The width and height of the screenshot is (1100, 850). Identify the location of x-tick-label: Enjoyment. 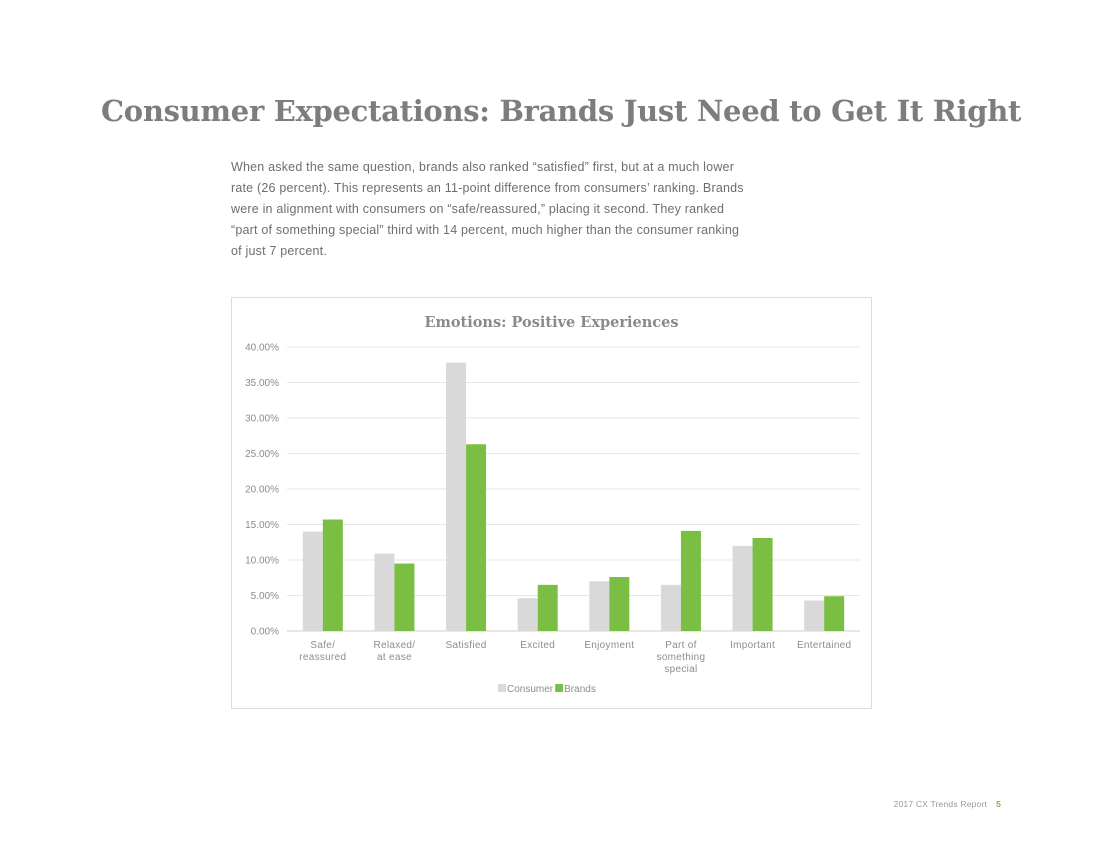
(609, 645).